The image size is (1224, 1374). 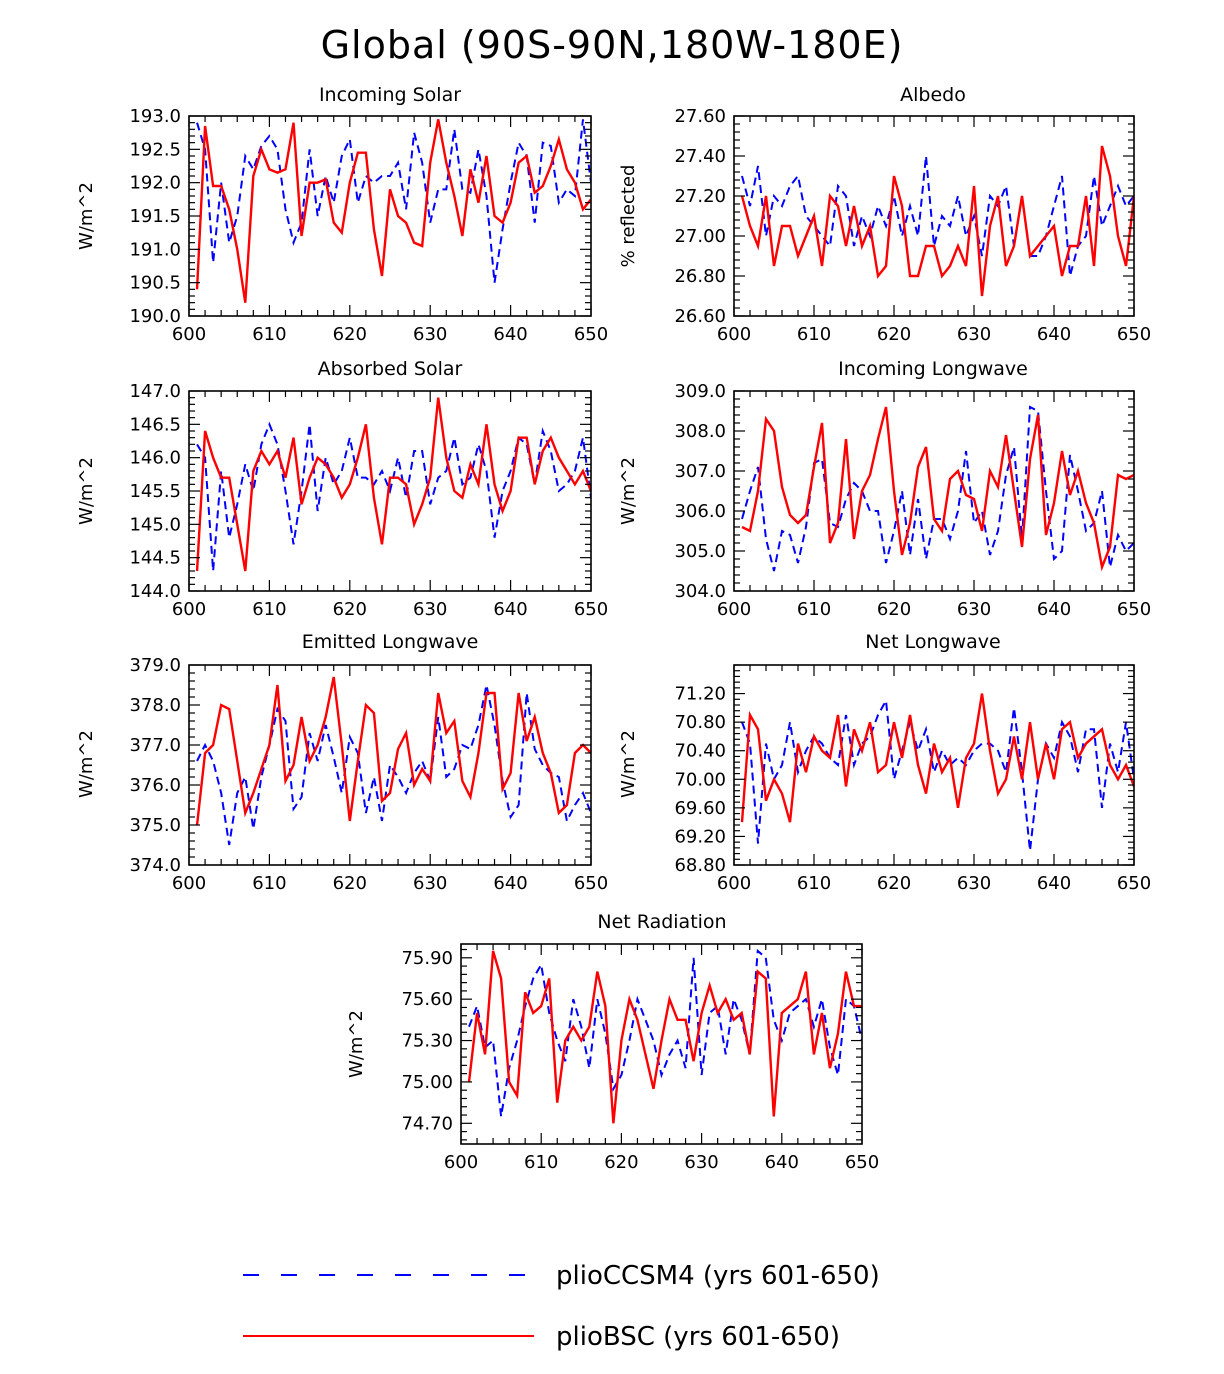 What do you see at coordinates (700, 551) in the screenshot?
I see `y-tick-label: 305.0` at bounding box center [700, 551].